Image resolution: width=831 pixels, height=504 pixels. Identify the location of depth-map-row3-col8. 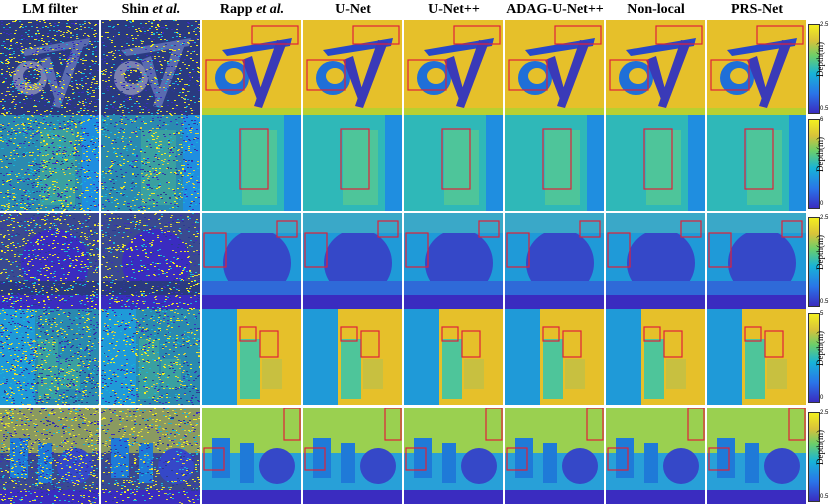
(756, 261).